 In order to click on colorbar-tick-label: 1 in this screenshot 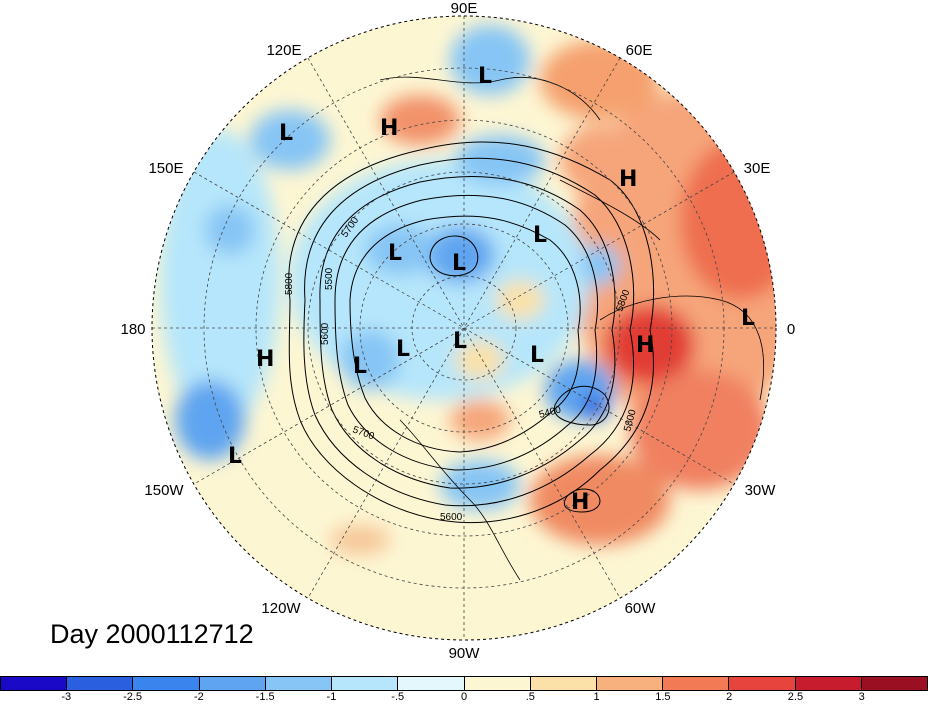, I will do `click(596, 697)`.